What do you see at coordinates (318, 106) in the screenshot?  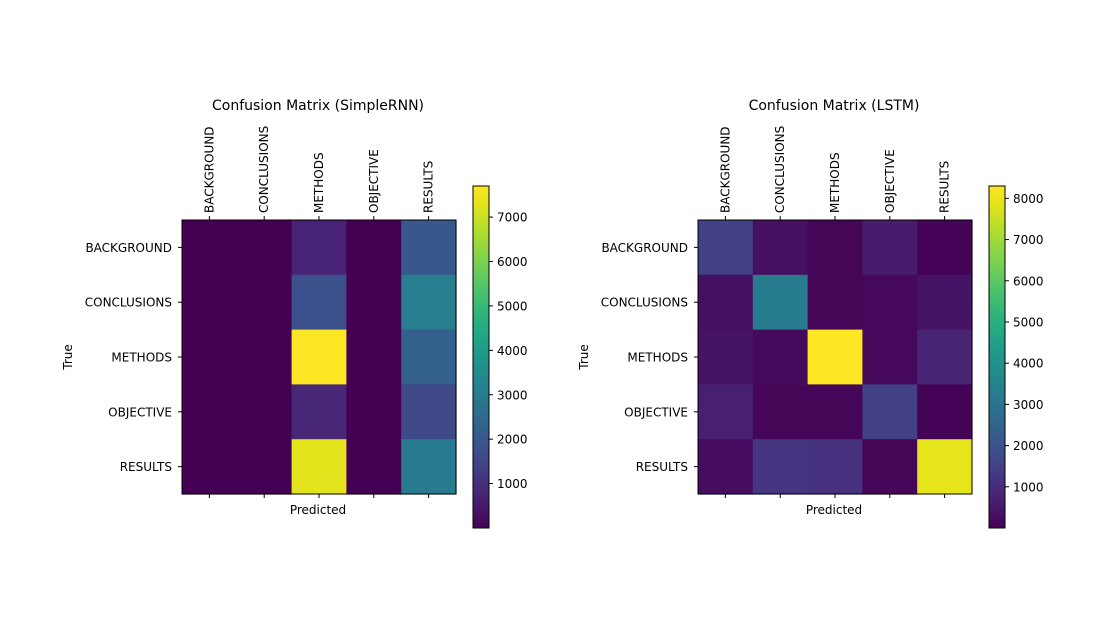 I see `chart-title: Confusion Matrix (SimpleRNN)` at bounding box center [318, 106].